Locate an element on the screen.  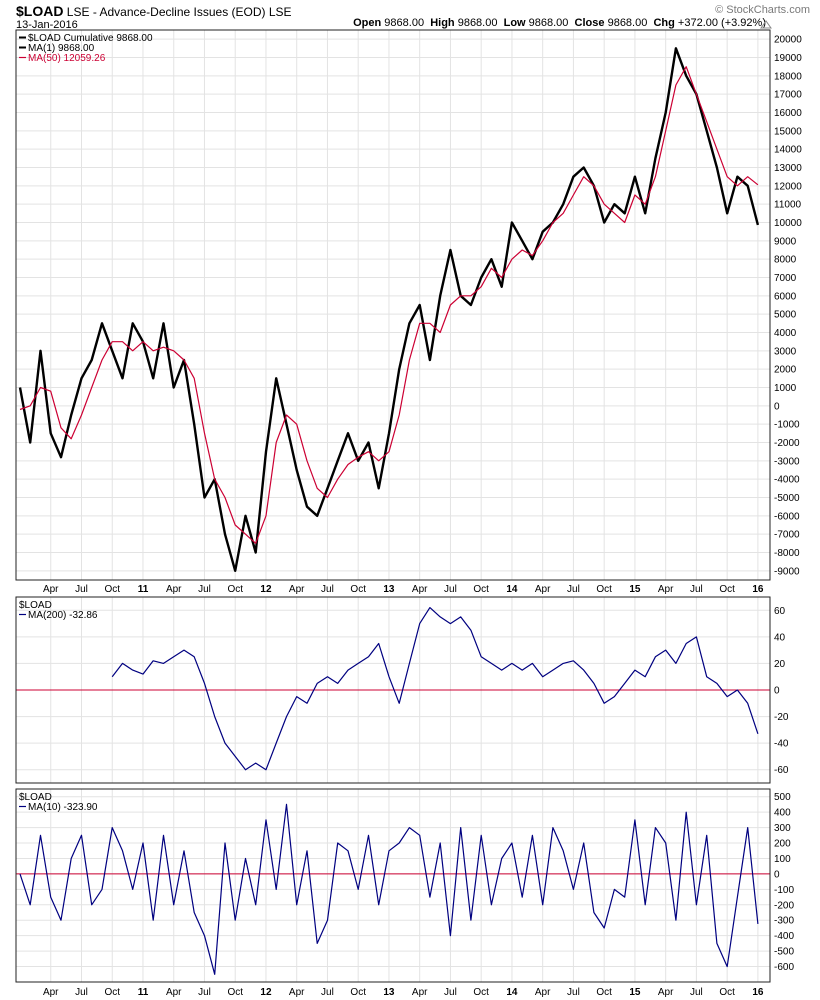
y-tick-label: 15000 is located at coordinates (788, 131).